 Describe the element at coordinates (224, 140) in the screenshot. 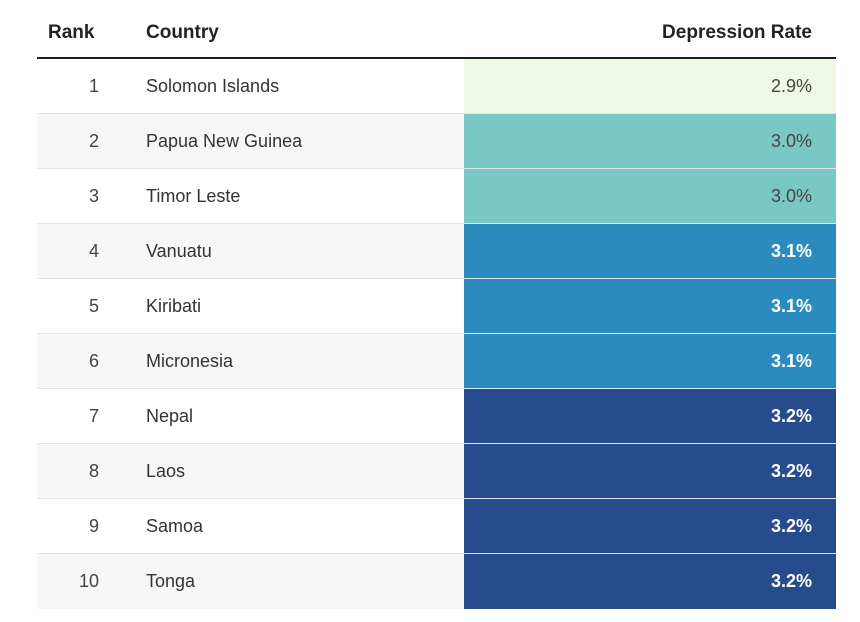

I see `country-cell: Papua New Guinea` at that location.